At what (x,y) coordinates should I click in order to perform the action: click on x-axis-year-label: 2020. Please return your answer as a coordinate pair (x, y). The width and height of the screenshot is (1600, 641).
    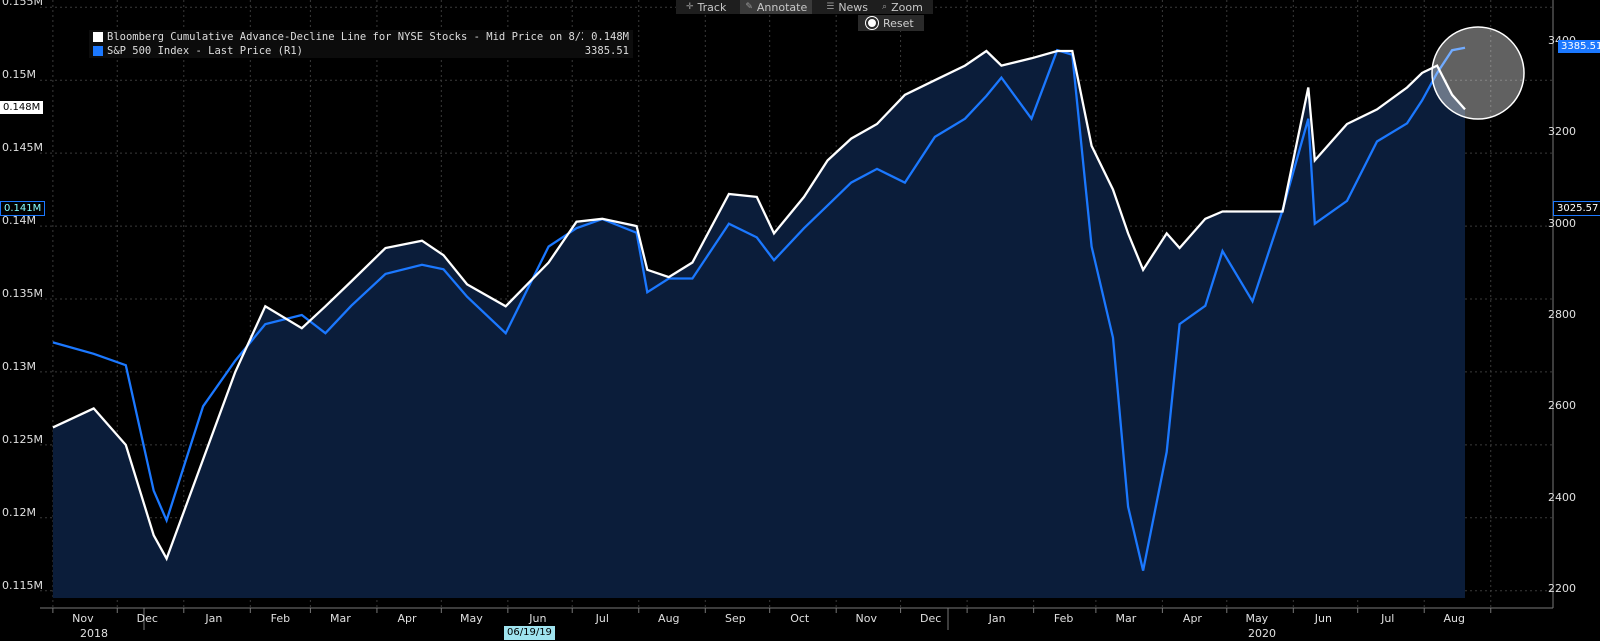
    Looking at the image, I should click on (1262, 633).